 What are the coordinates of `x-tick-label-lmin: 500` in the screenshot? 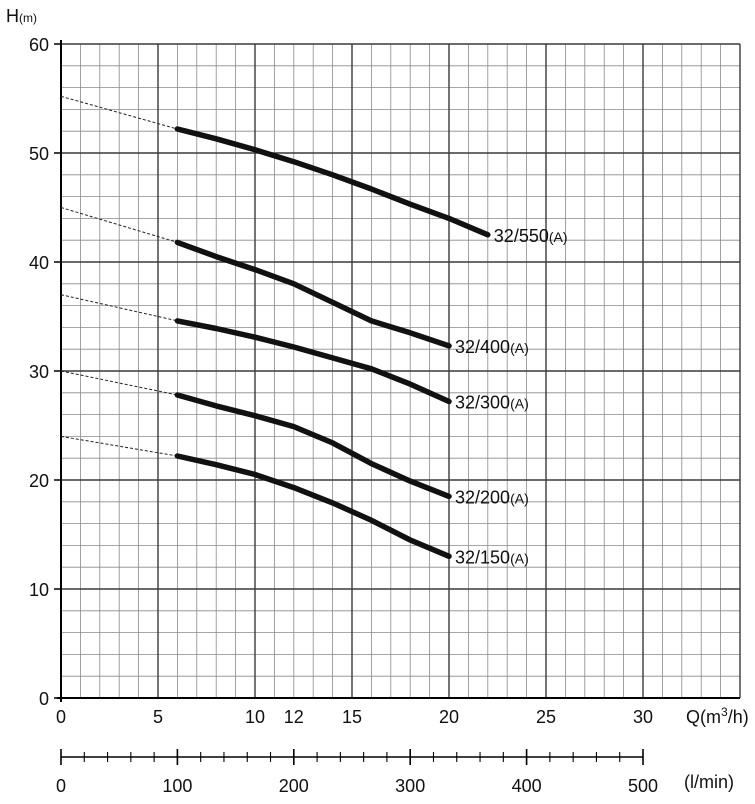 It's located at (643, 786).